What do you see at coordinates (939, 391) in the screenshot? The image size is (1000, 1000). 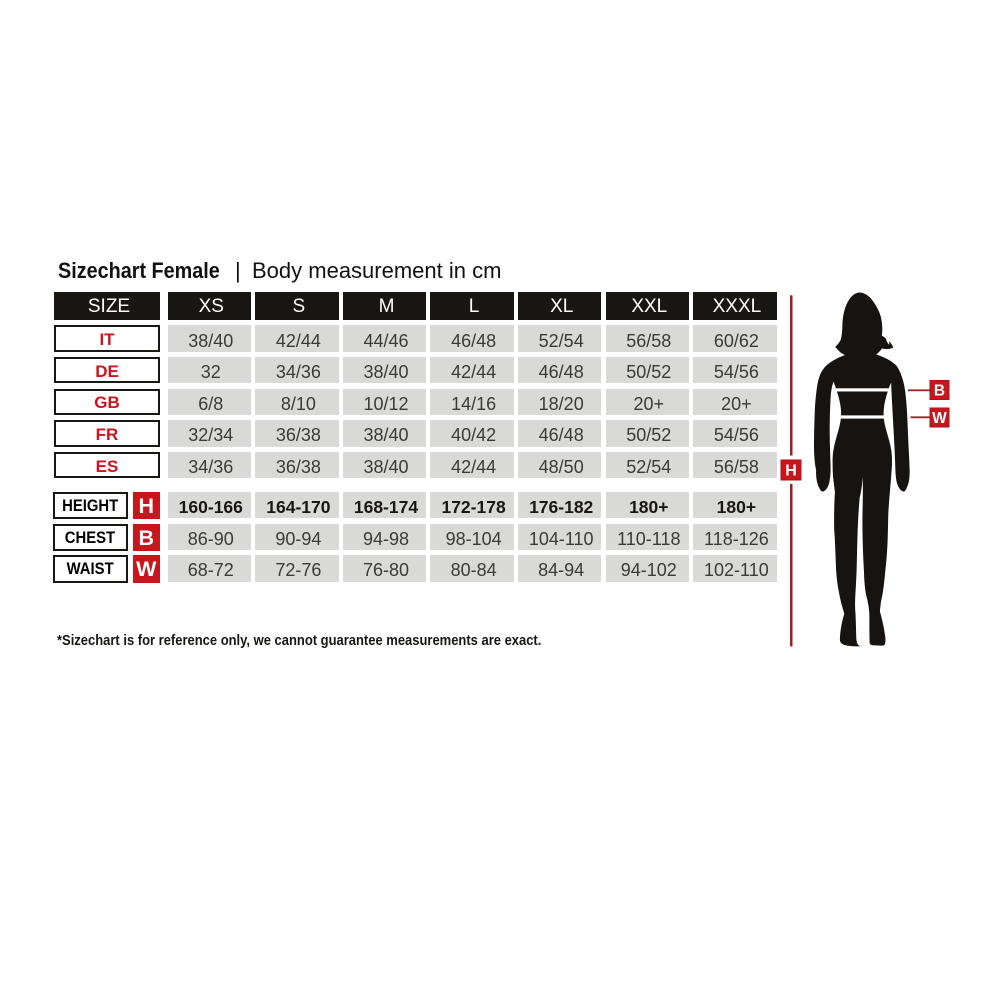 I see `svg-text: B` at bounding box center [939, 391].